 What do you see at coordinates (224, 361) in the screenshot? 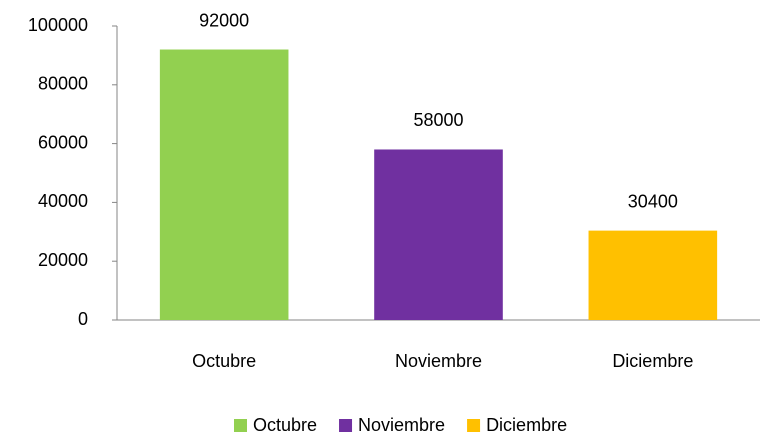
I see `x-tick-label: Octubre` at bounding box center [224, 361].